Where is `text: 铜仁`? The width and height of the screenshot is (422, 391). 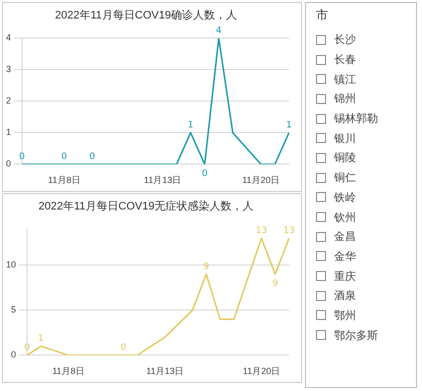
text: 铜仁 is located at coordinates (345, 178).